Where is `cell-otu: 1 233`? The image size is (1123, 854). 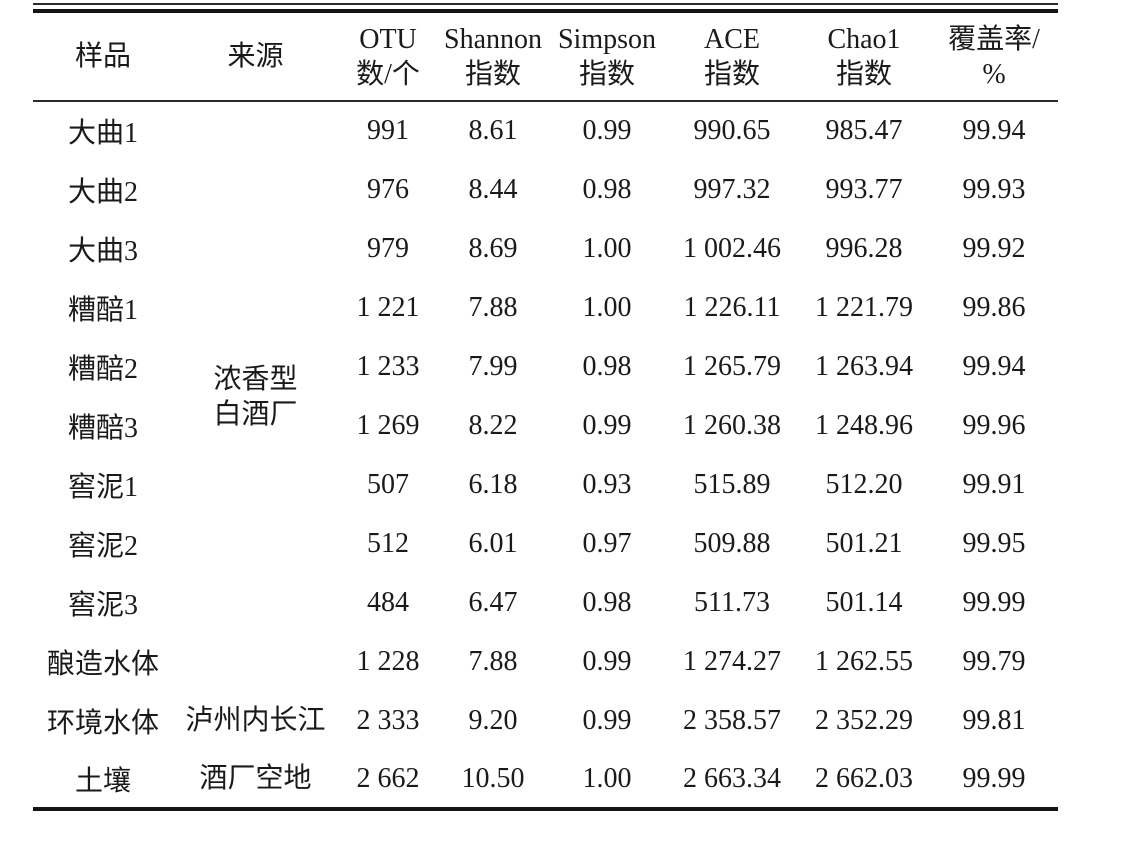 cell-otu: 1 233 is located at coordinates (388, 366).